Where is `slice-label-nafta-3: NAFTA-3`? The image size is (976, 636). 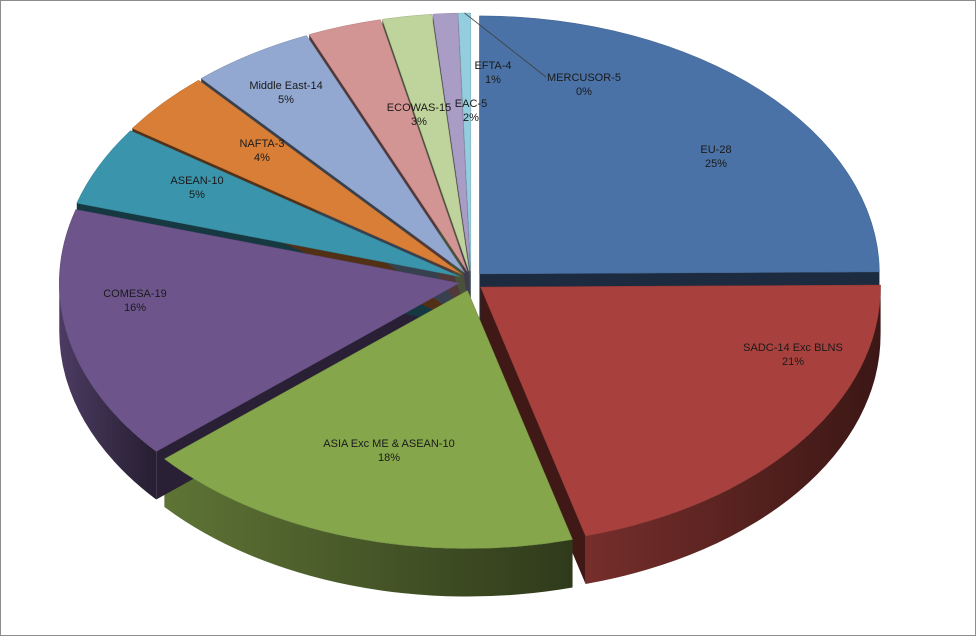 slice-label-nafta-3: NAFTA-3 is located at coordinates (261, 144).